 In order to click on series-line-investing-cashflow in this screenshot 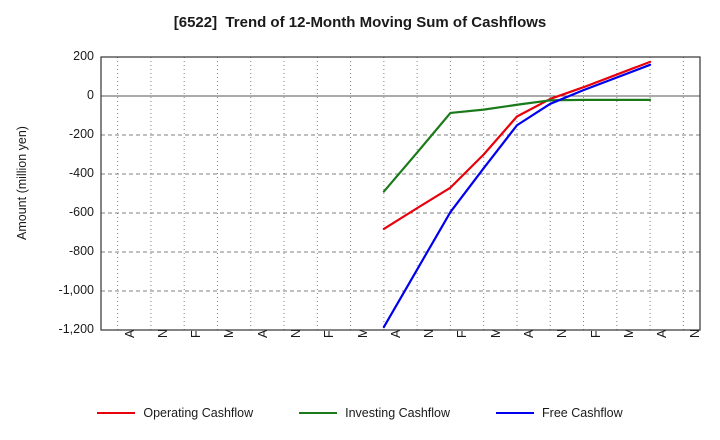, I will do `click(517, 145)`.